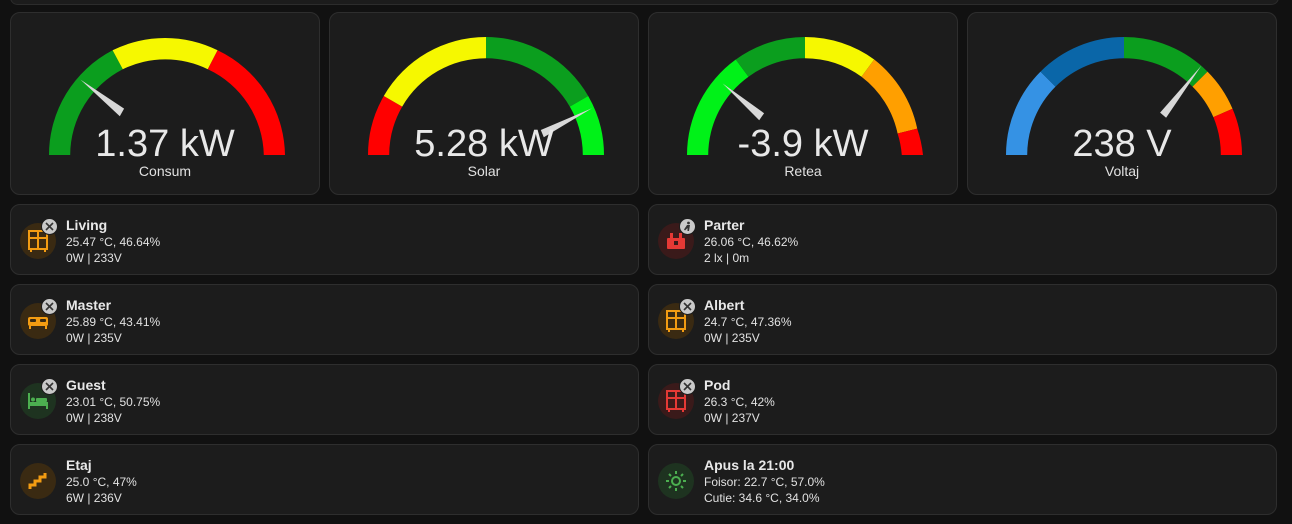 This screenshot has width=1292, height=524. I want to click on gauge-value: 1.37 kW, so click(165, 144).